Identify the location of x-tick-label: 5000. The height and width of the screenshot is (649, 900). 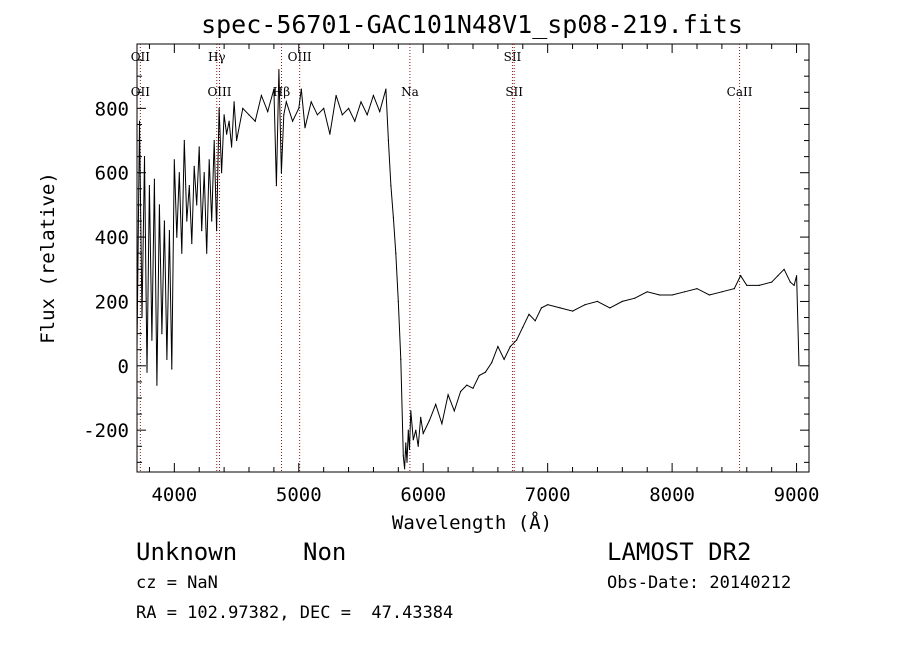
(299, 495).